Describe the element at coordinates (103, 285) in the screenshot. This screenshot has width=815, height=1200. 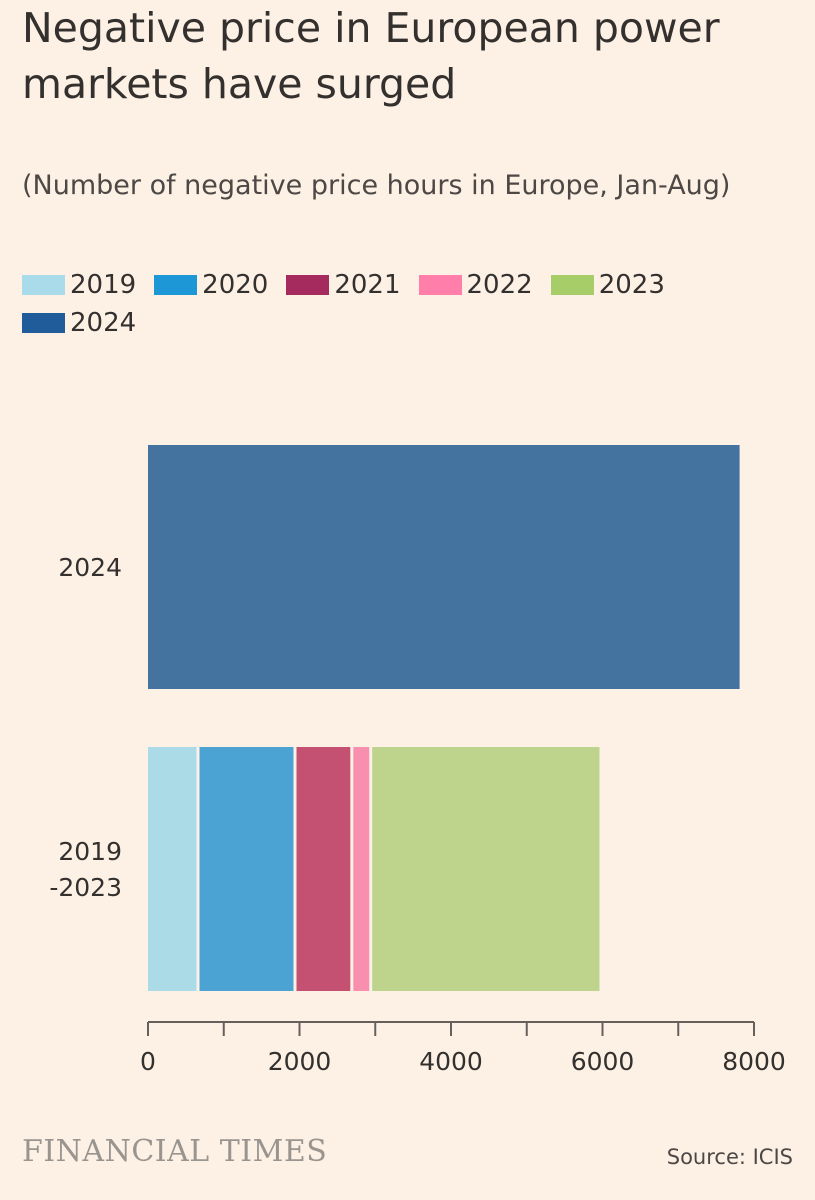
I see `legend-label-2019: 2019` at that location.